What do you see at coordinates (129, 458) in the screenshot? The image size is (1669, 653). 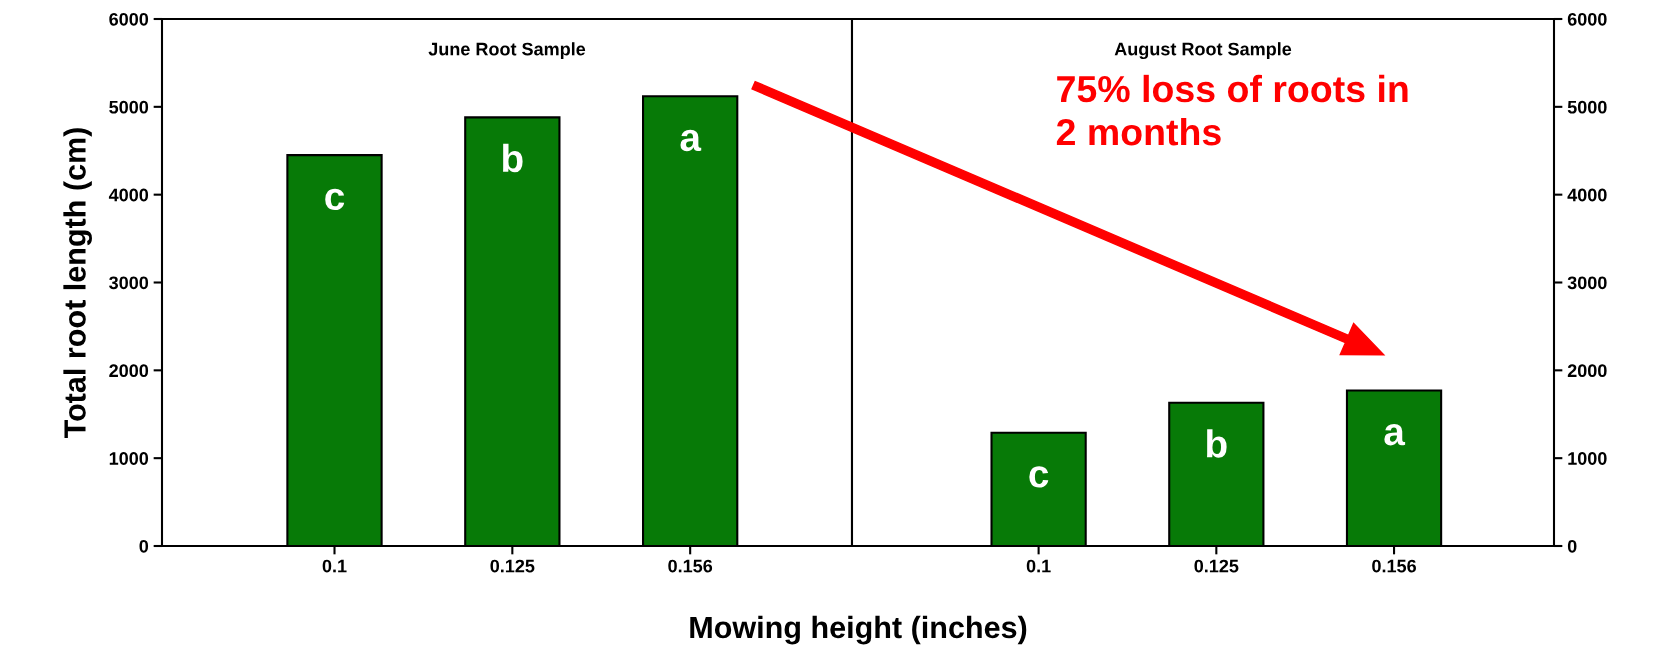 I see `y-tick-label: 1000` at bounding box center [129, 458].